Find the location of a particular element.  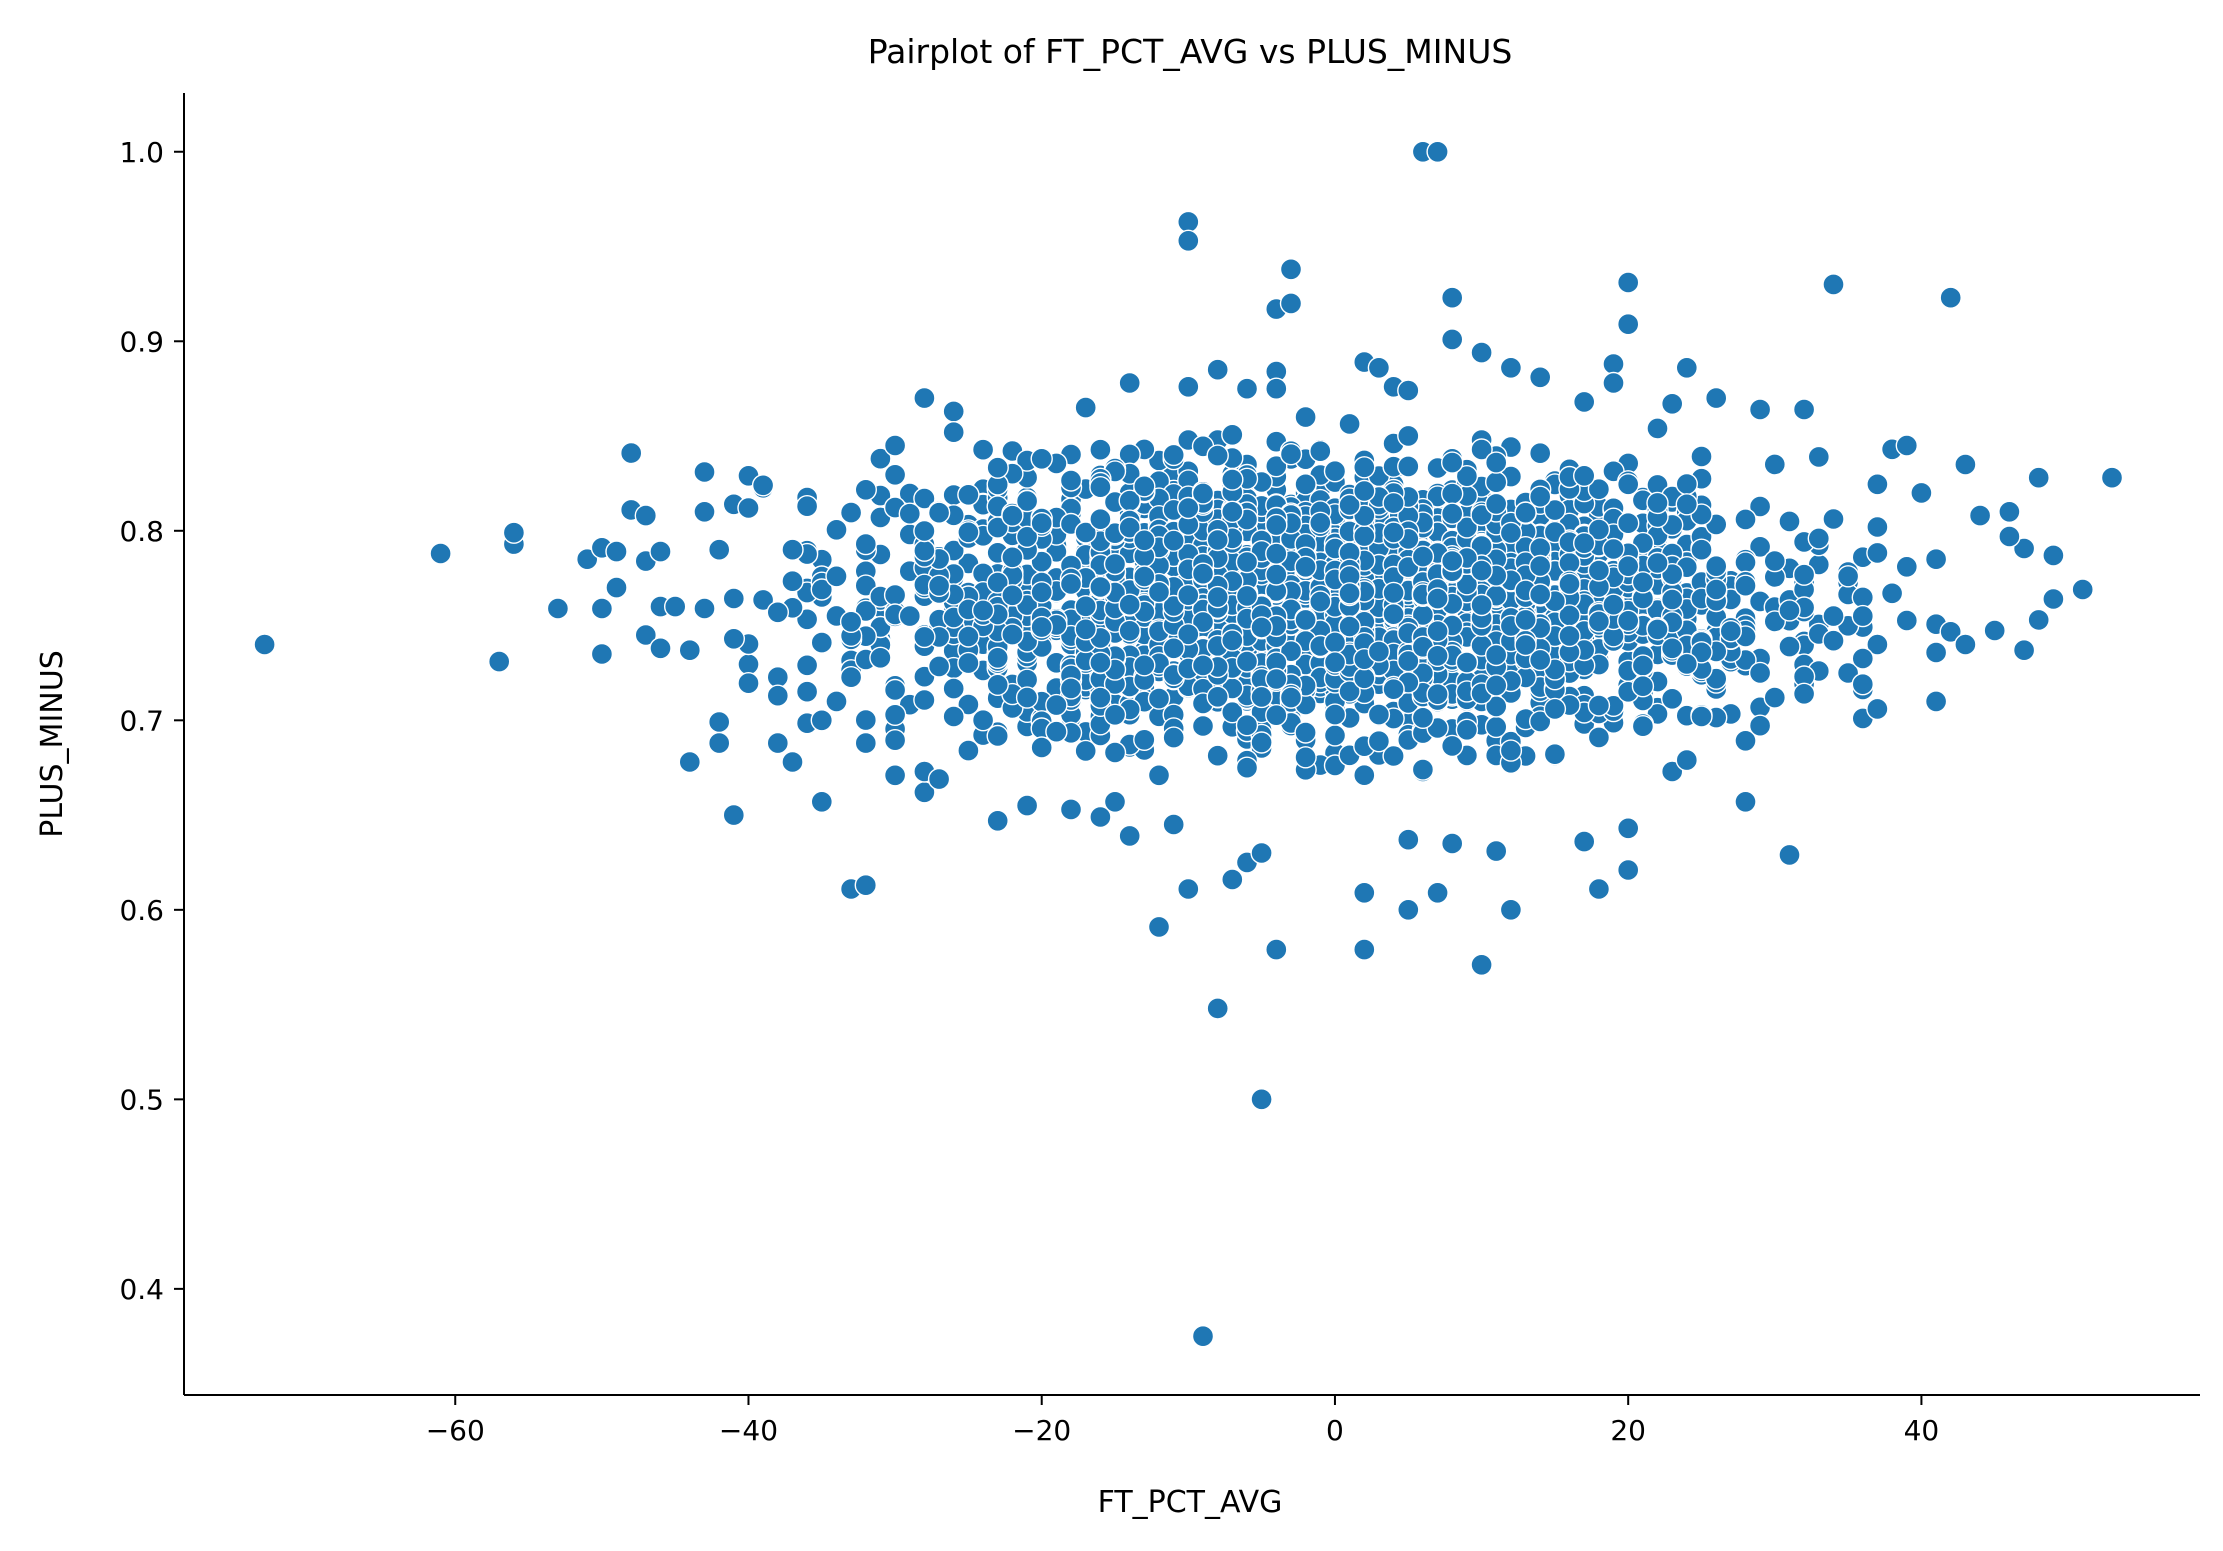

y-ticks: 0.4 0.5 0.6 0.7 0.8 0.9 1.0 is located at coordinates (151, 721).